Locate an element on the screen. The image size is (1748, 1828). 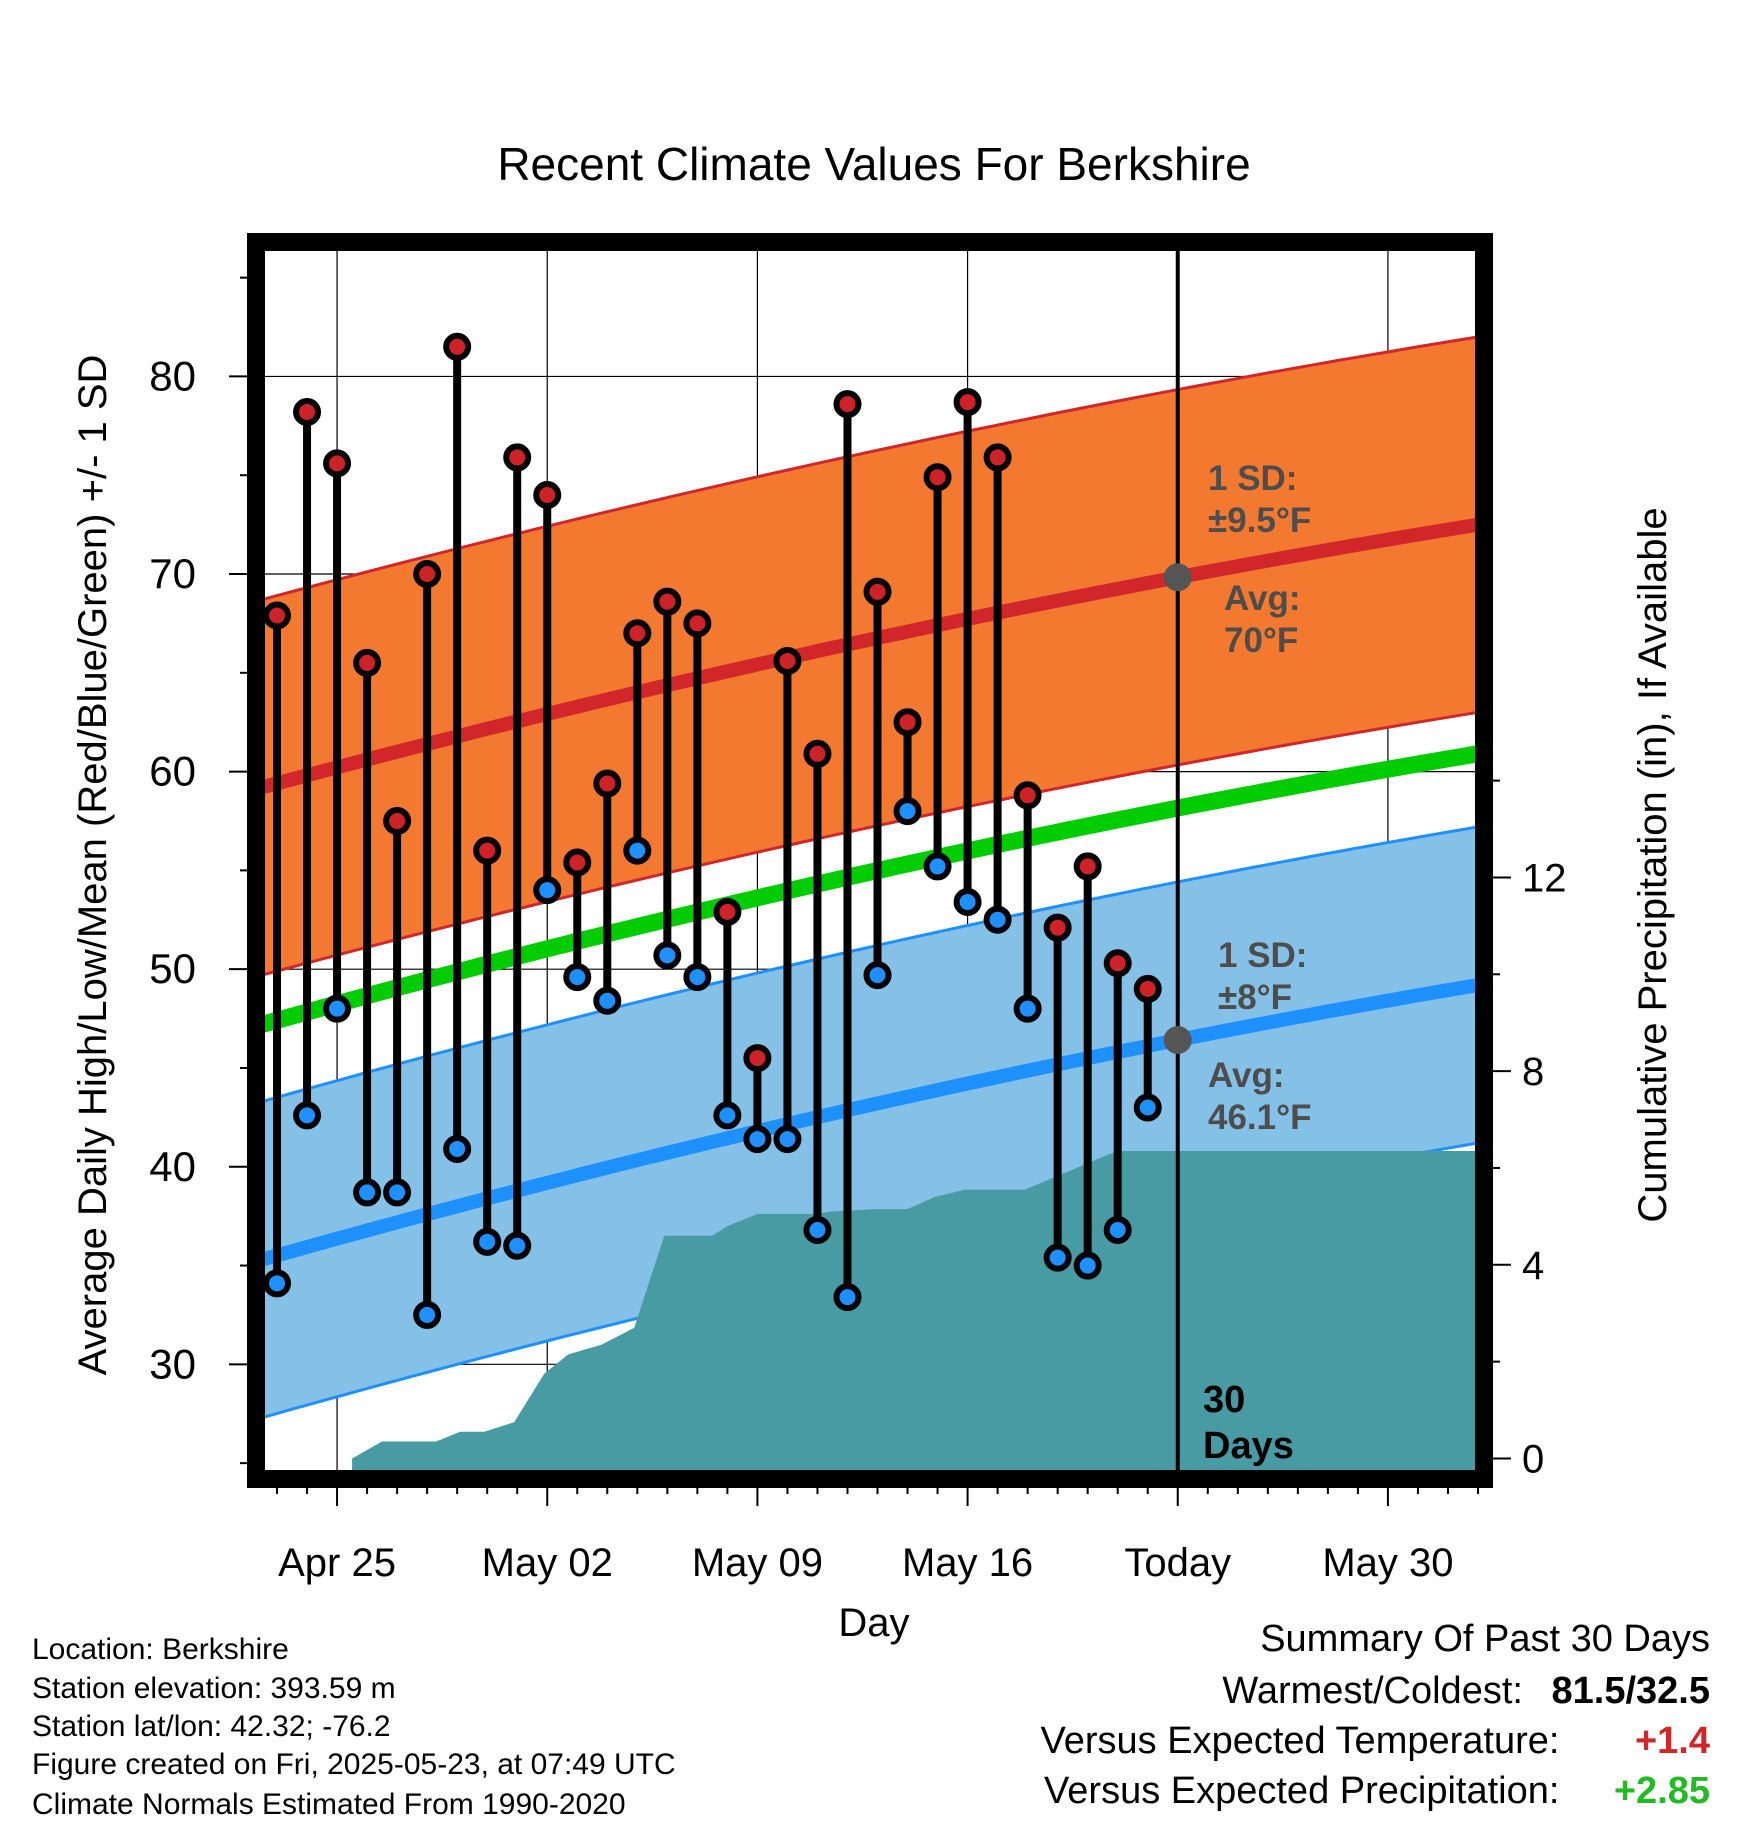
avg-low-marker is located at coordinates (1177, 1040).